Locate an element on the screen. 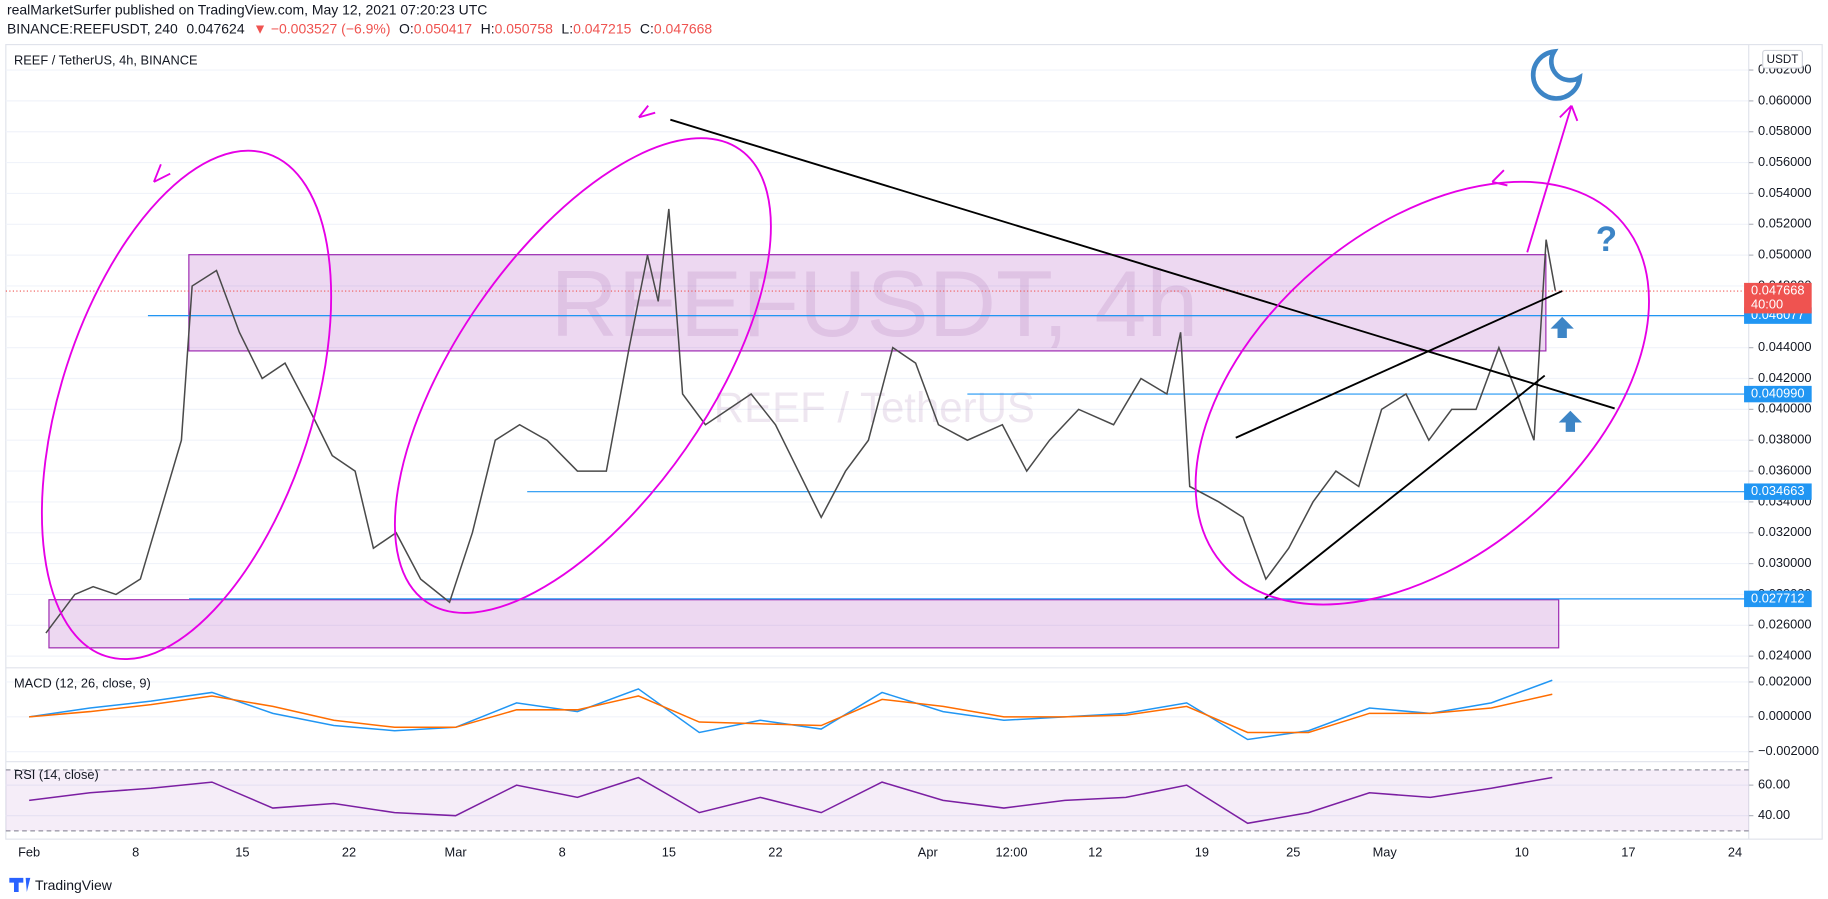 This screenshot has height=899, width=1828. c: 0.047668 is located at coordinates (683, 28).